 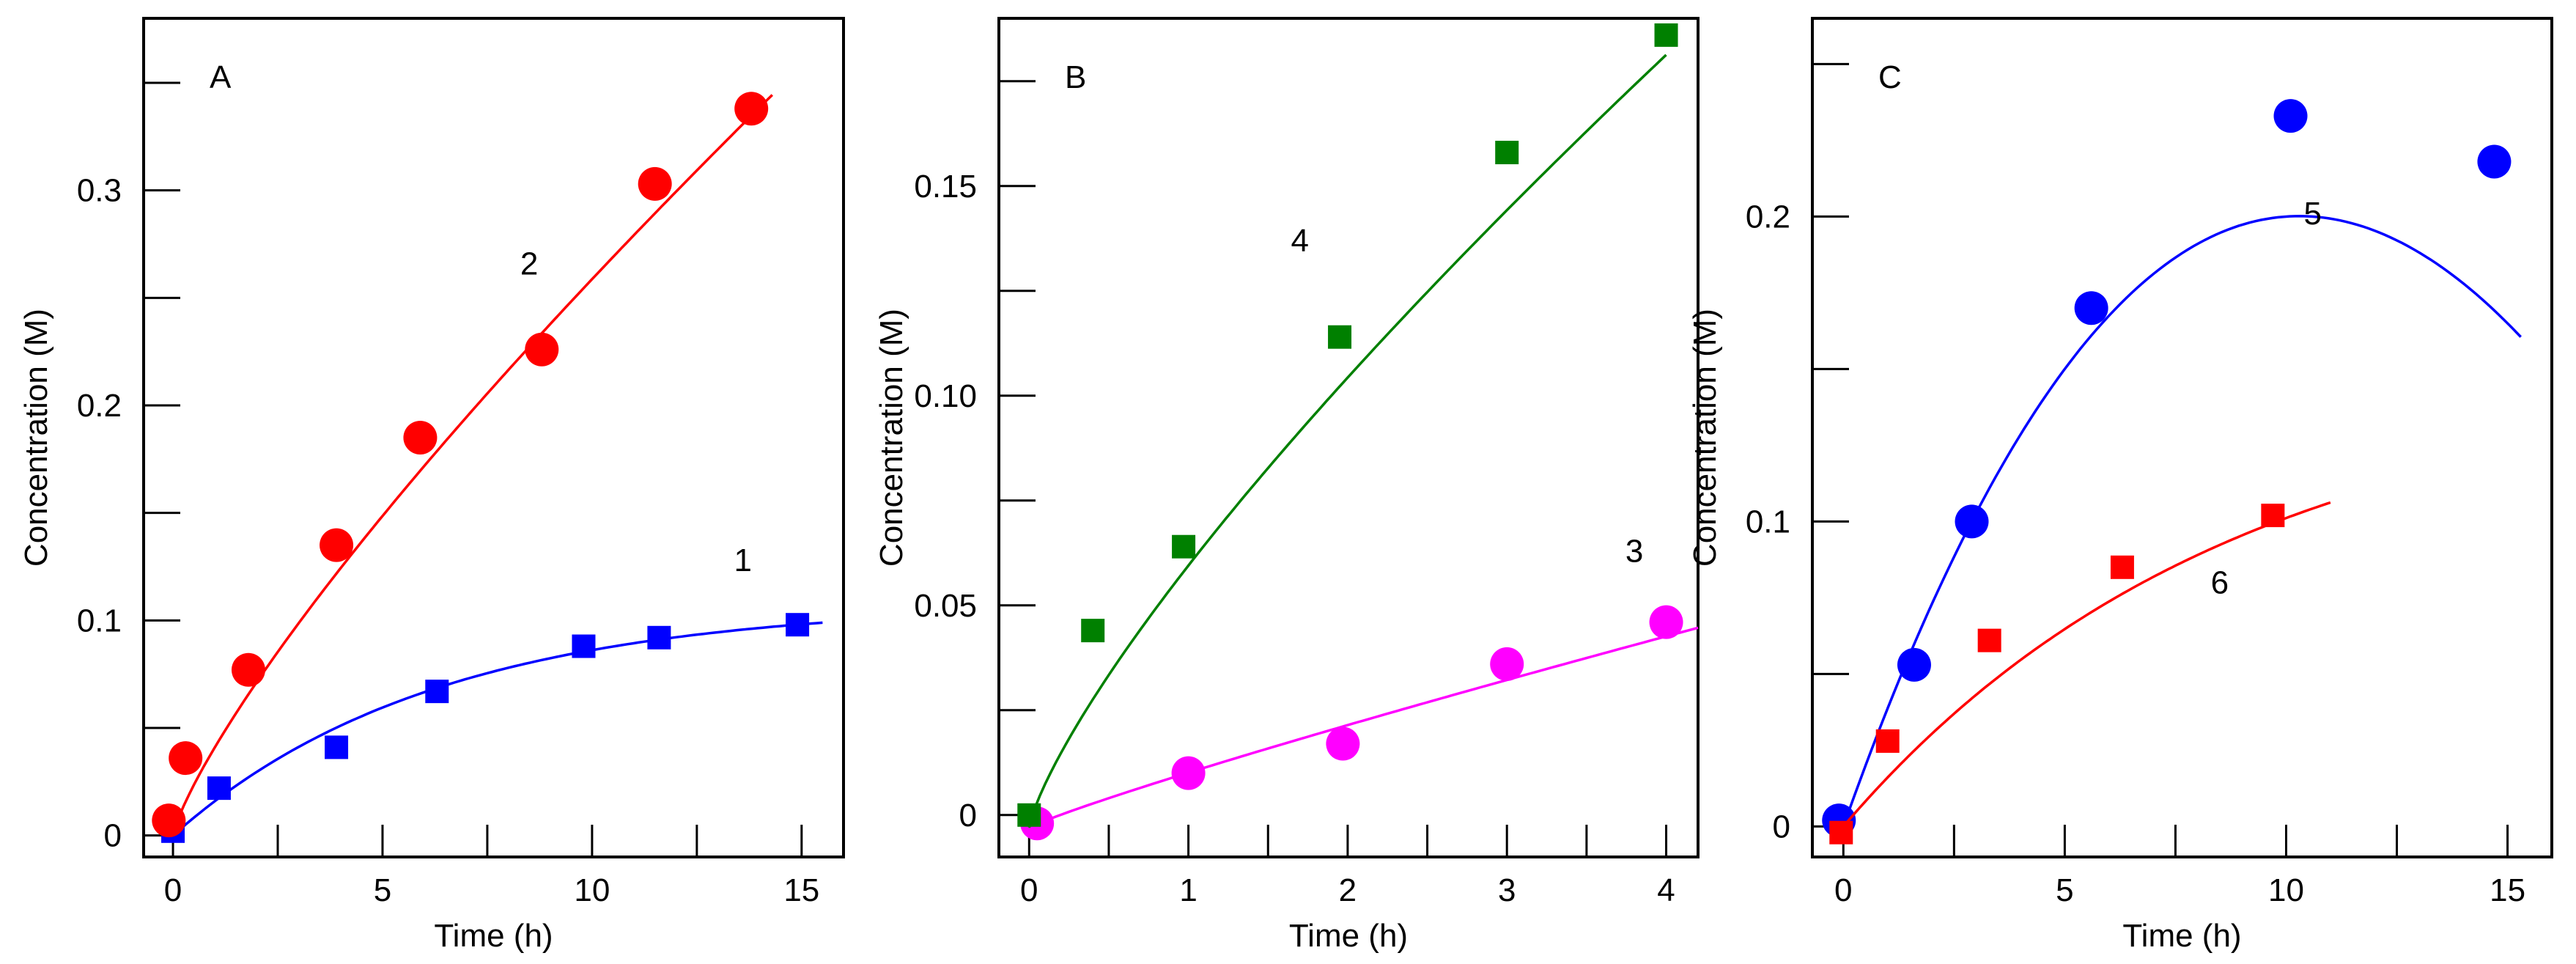 I want to click on series-label: 3, so click(x=1634, y=551).